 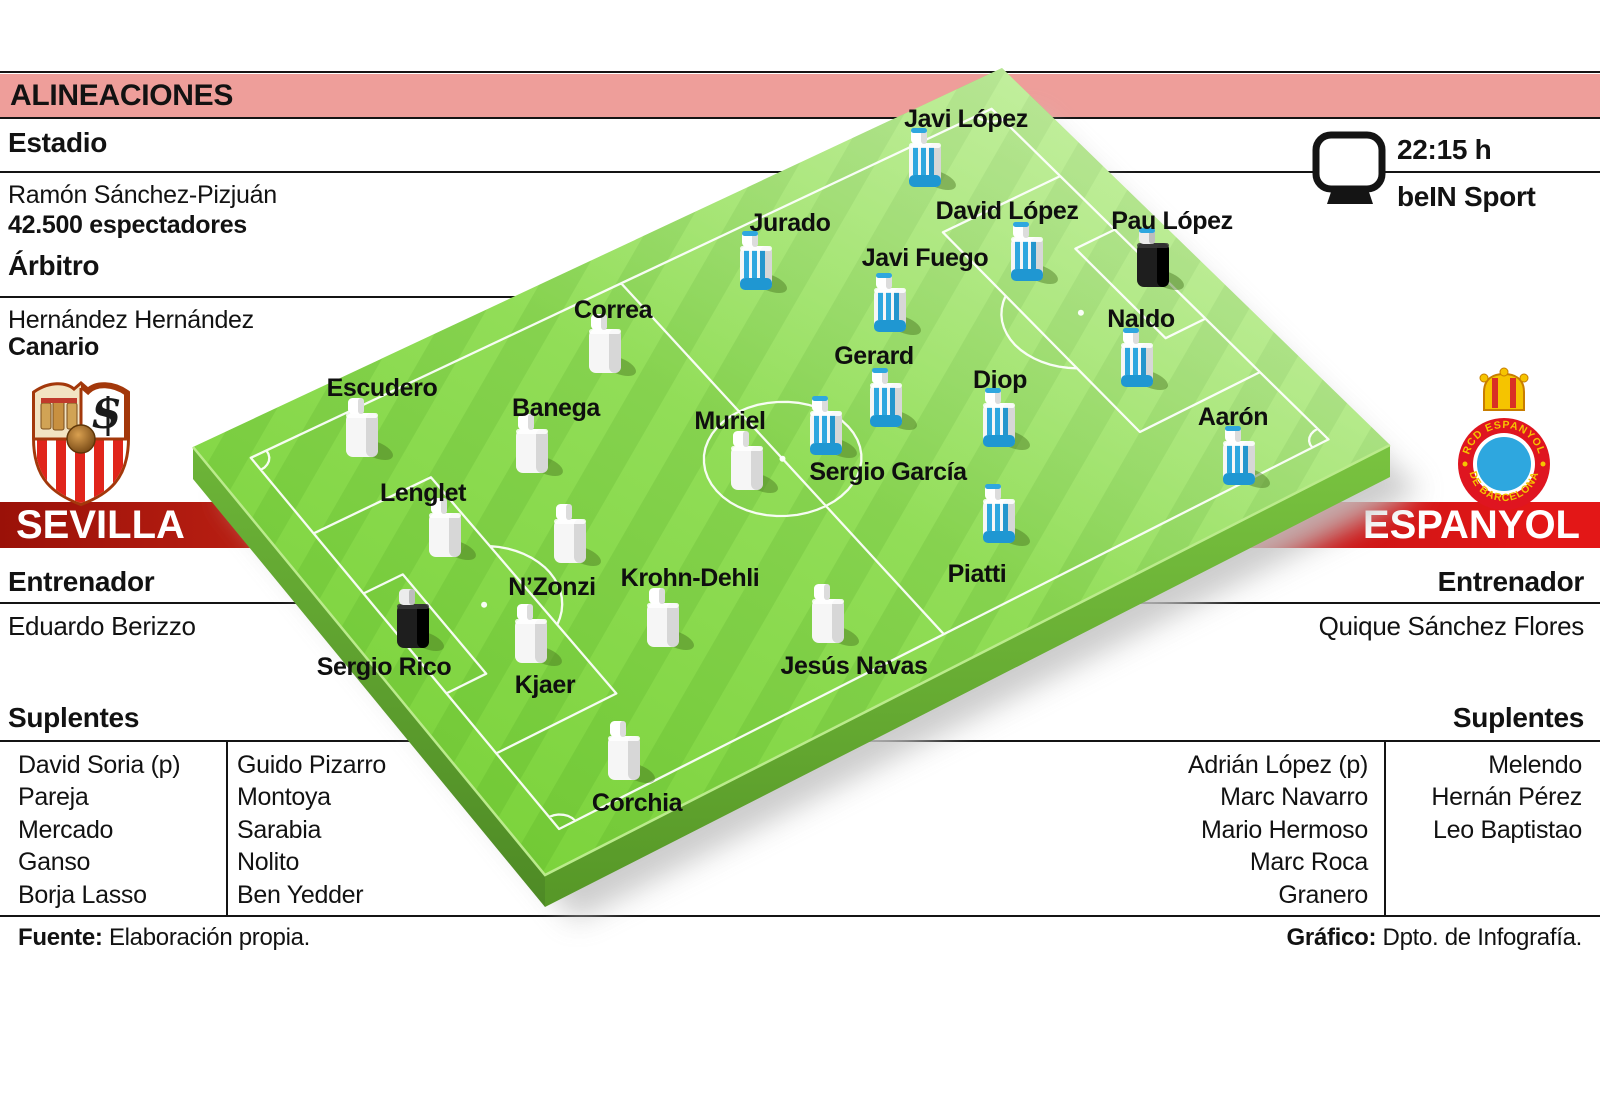 I want to click on subs-player: Ganso, so click(x=54, y=862).